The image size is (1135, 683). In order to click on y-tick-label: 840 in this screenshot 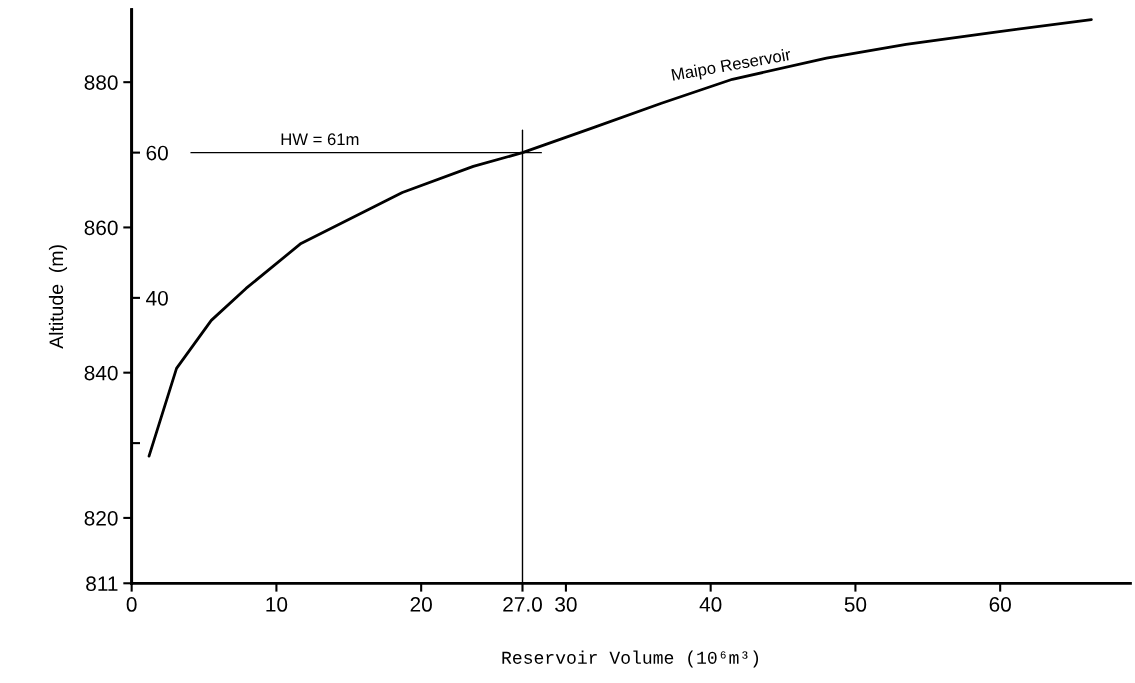, I will do `click(101, 373)`.